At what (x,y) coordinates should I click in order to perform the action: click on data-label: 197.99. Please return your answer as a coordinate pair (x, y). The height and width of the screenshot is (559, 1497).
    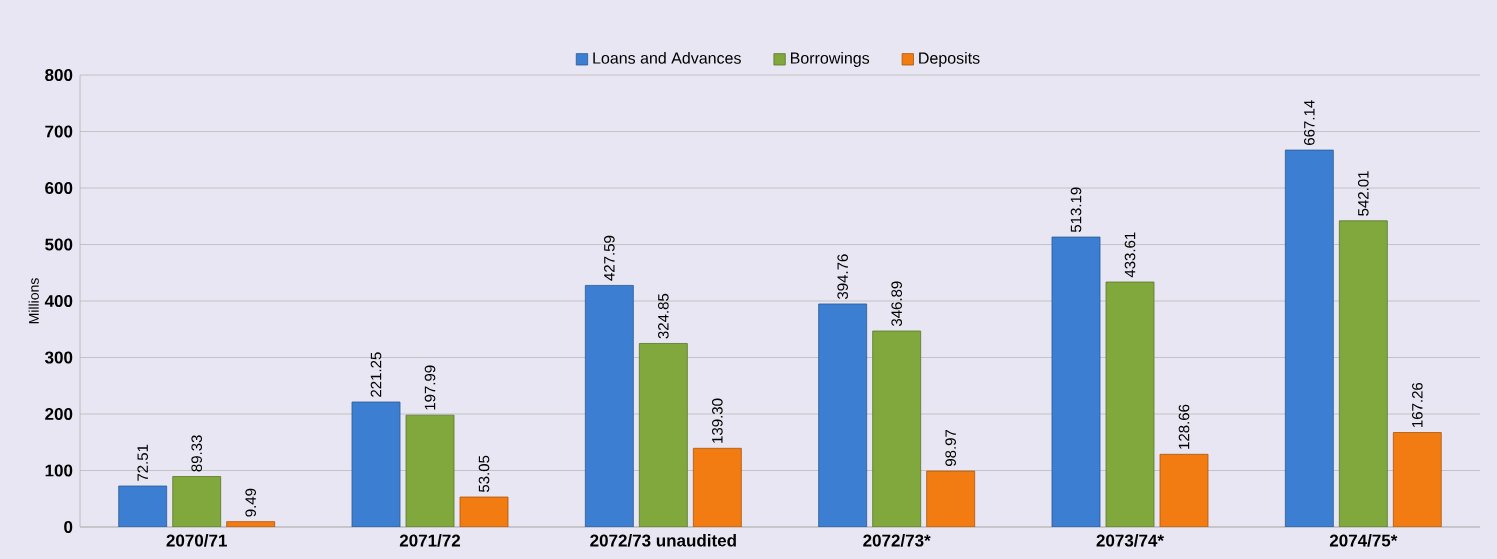
    Looking at the image, I should click on (430, 387).